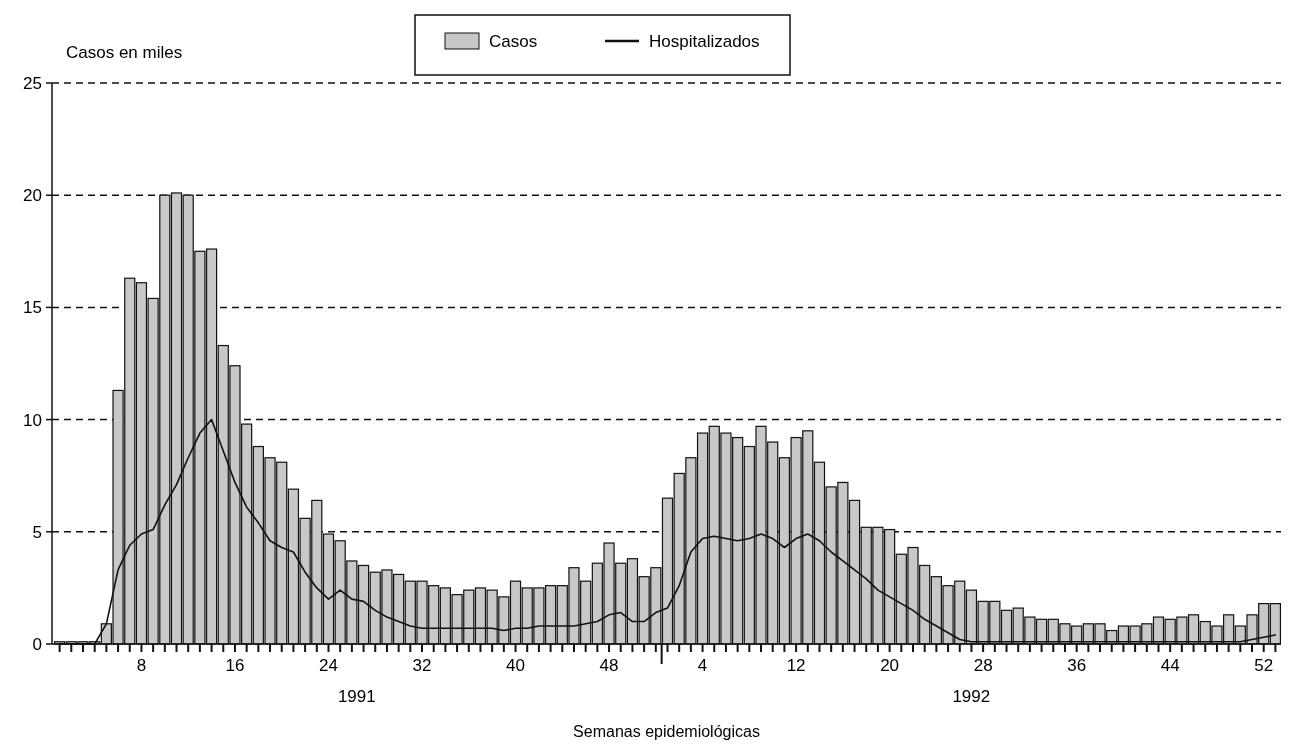  Describe the element at coordinates (328, 665) in the screenshot. I see `x-tick-label: 24` at that location.